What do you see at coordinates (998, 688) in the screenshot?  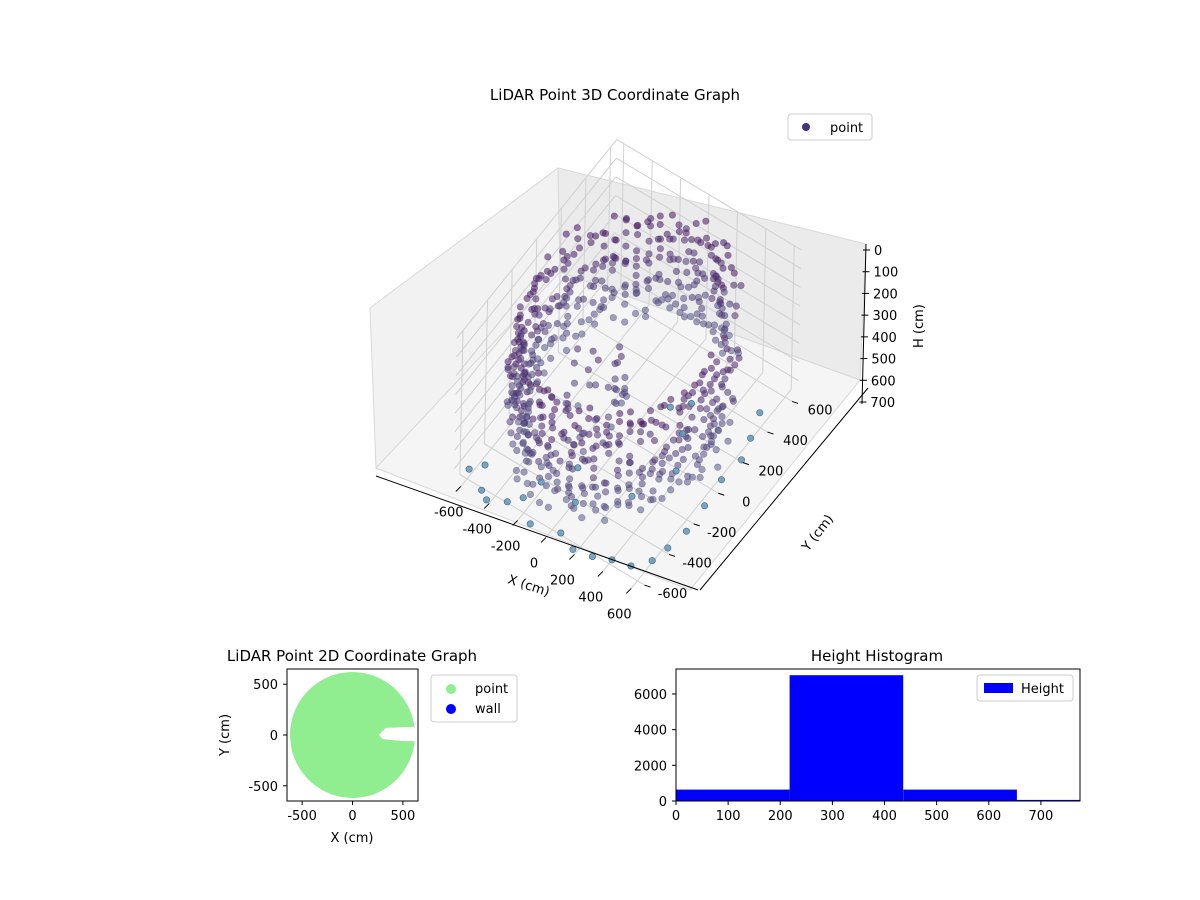 I see `legend-histogram-swatch` at bounding box center [998, 688].